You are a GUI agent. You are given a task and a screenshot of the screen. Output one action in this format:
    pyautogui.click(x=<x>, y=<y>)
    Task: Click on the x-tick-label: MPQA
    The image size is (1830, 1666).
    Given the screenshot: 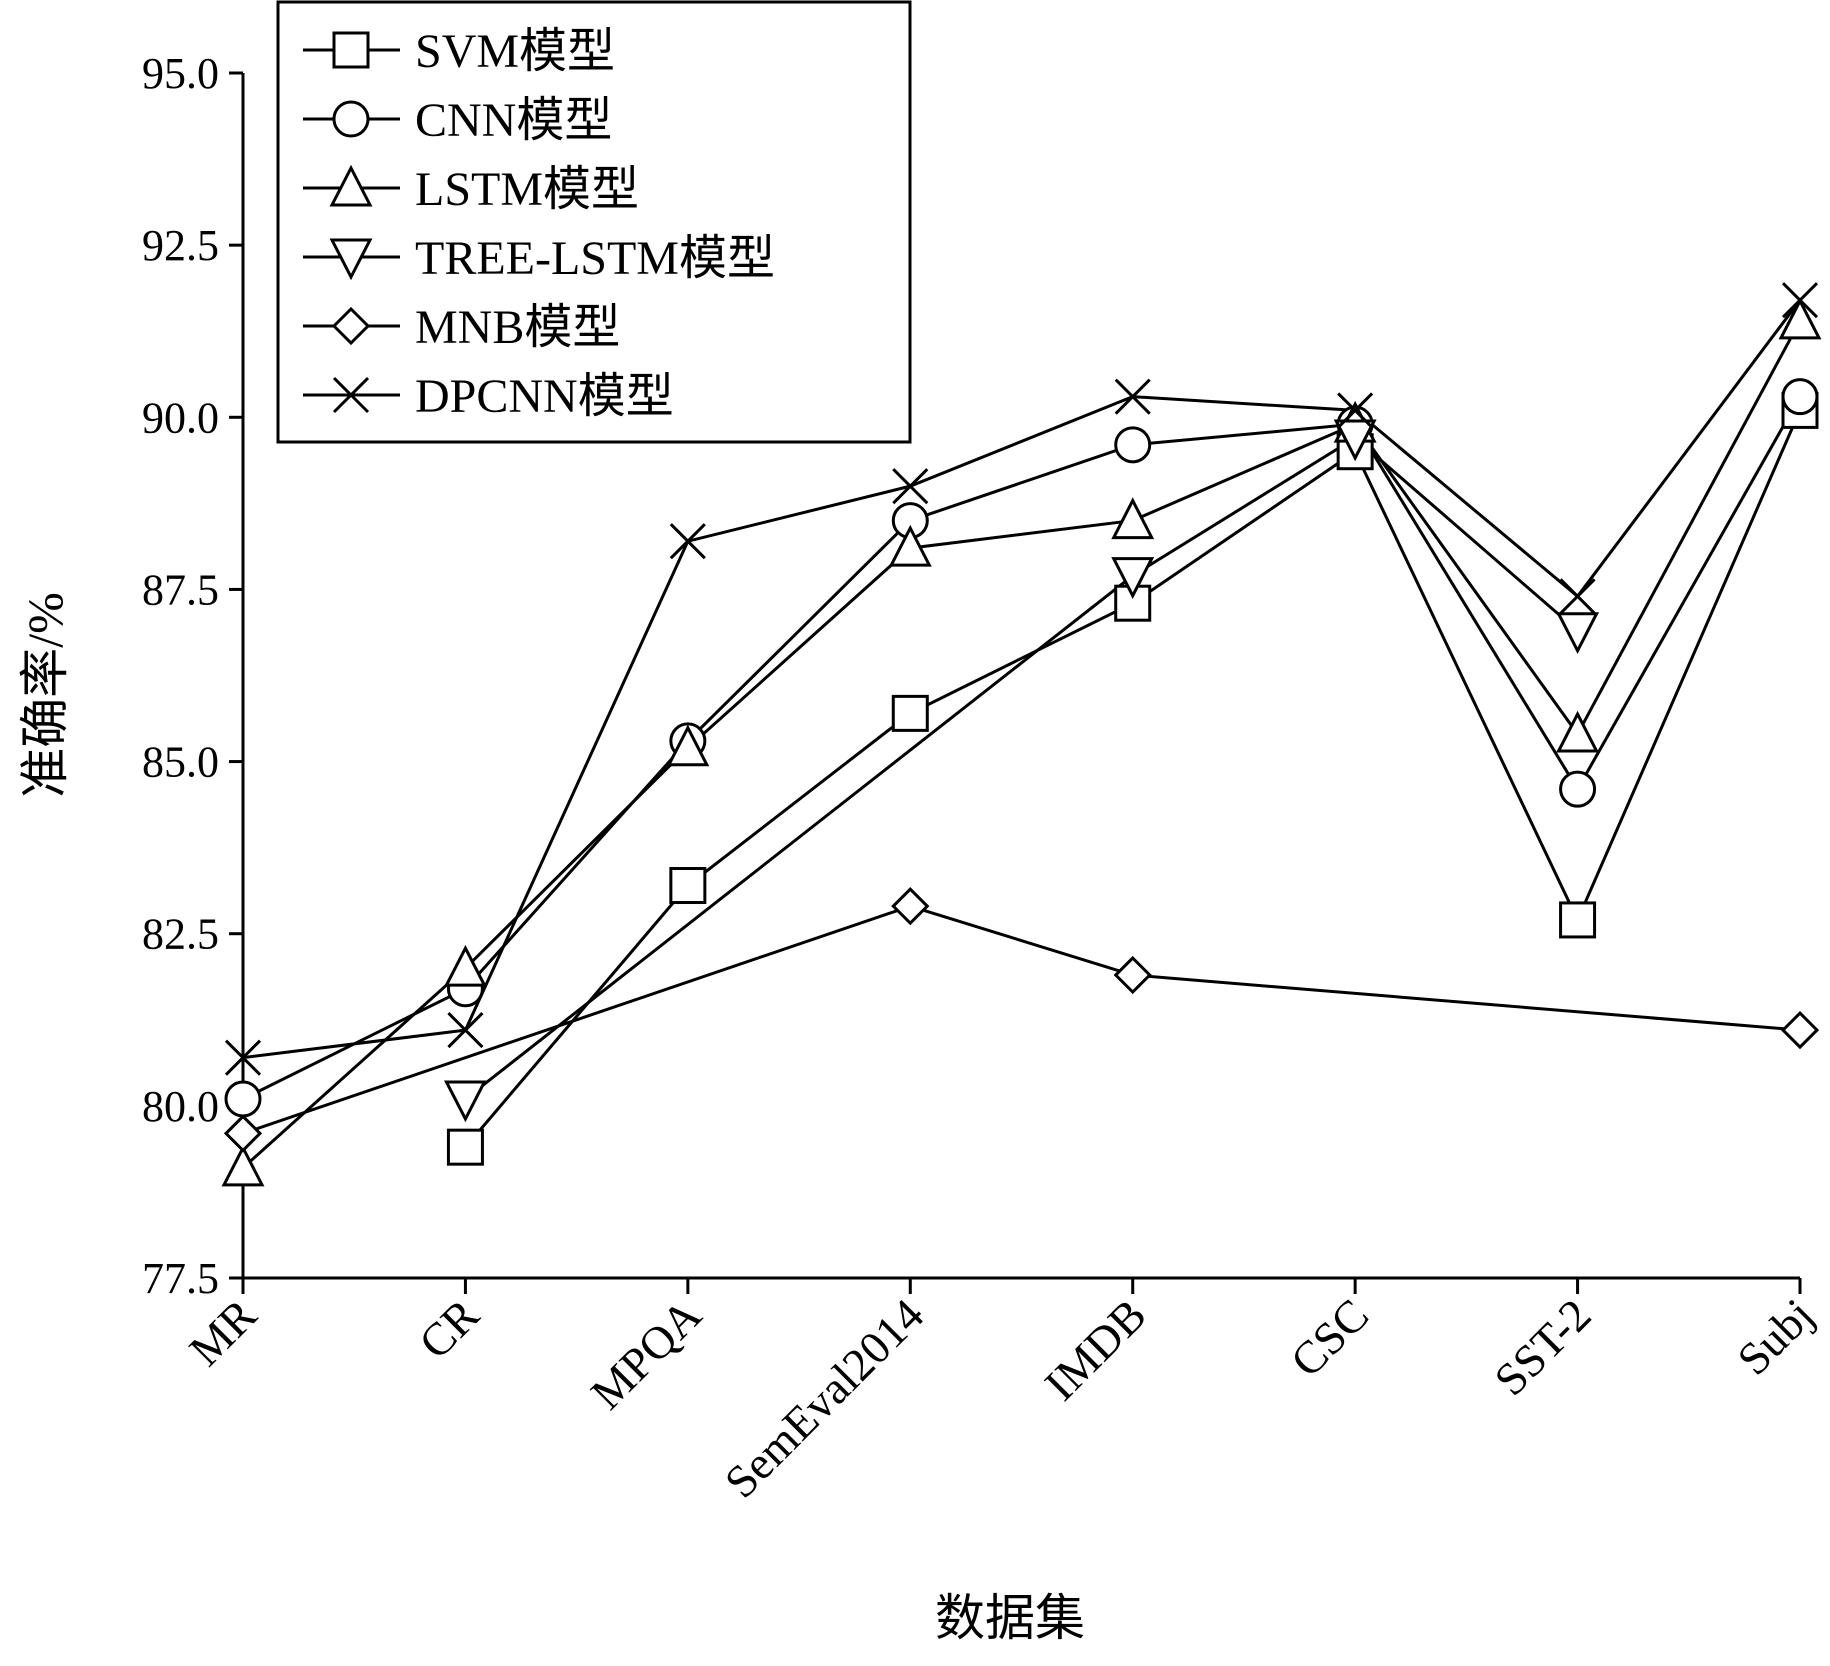 What is the action you would take?
    pyautogui.click(x=646, y=1354)
    